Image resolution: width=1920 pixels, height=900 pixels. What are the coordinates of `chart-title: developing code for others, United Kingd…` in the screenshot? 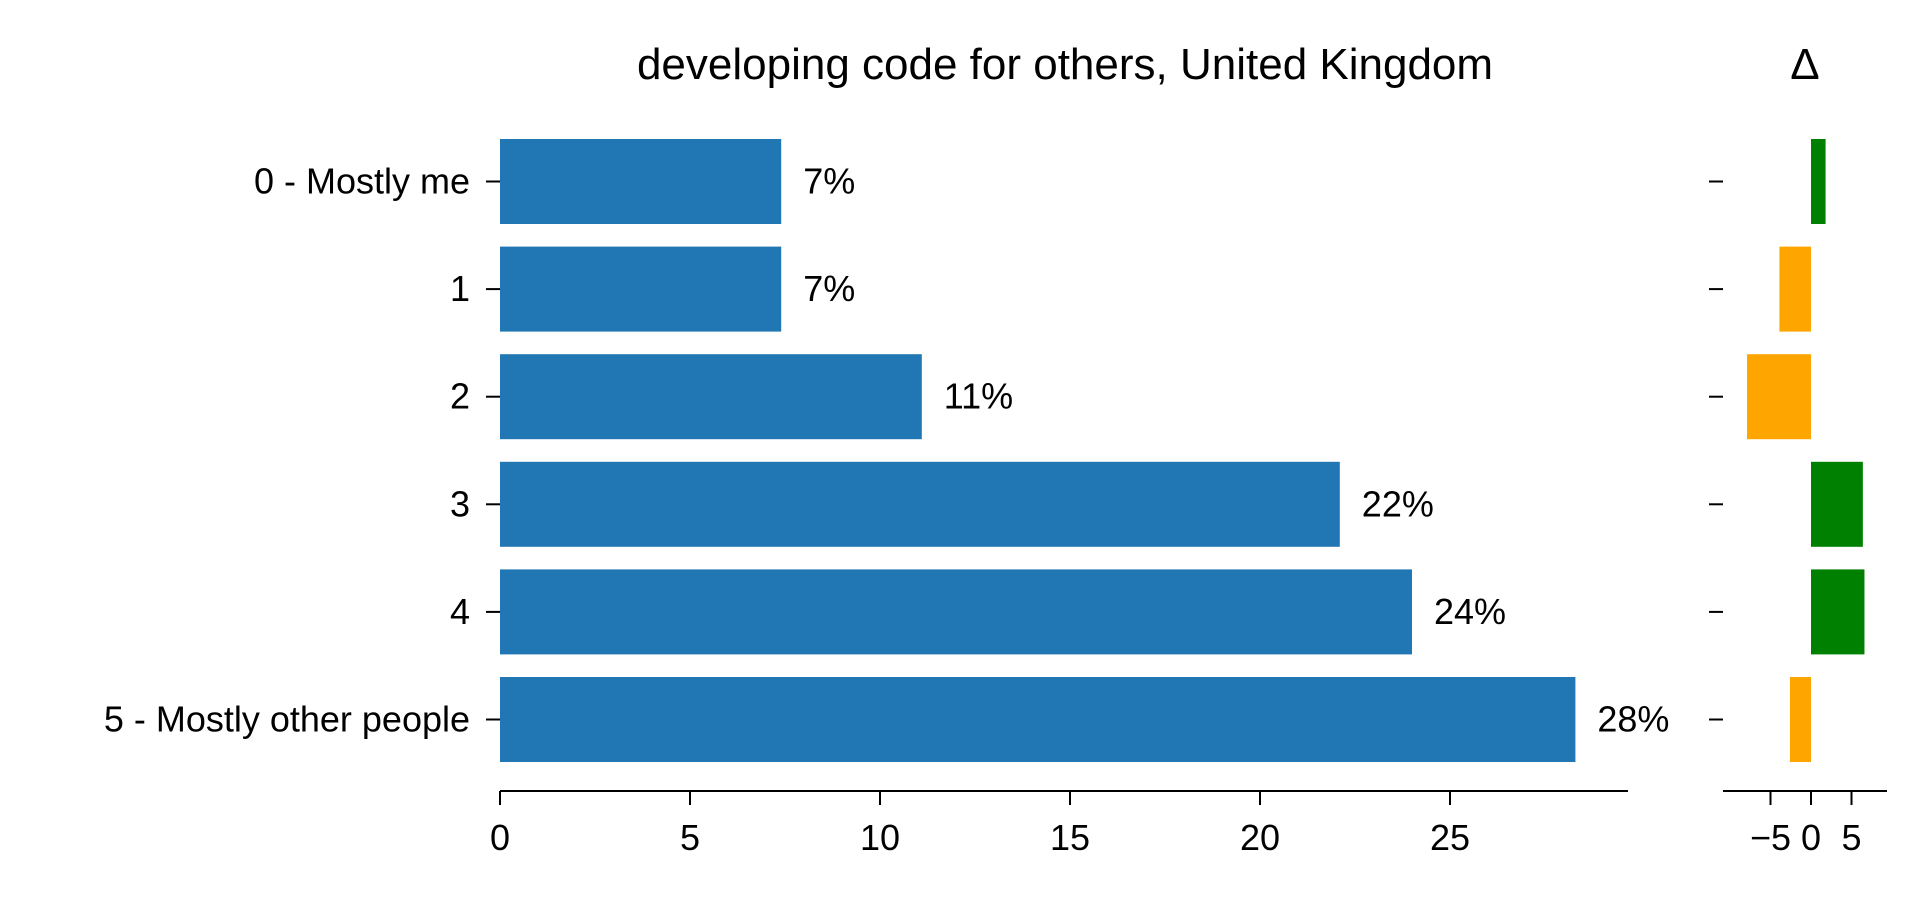 It's located at (1065, 64).